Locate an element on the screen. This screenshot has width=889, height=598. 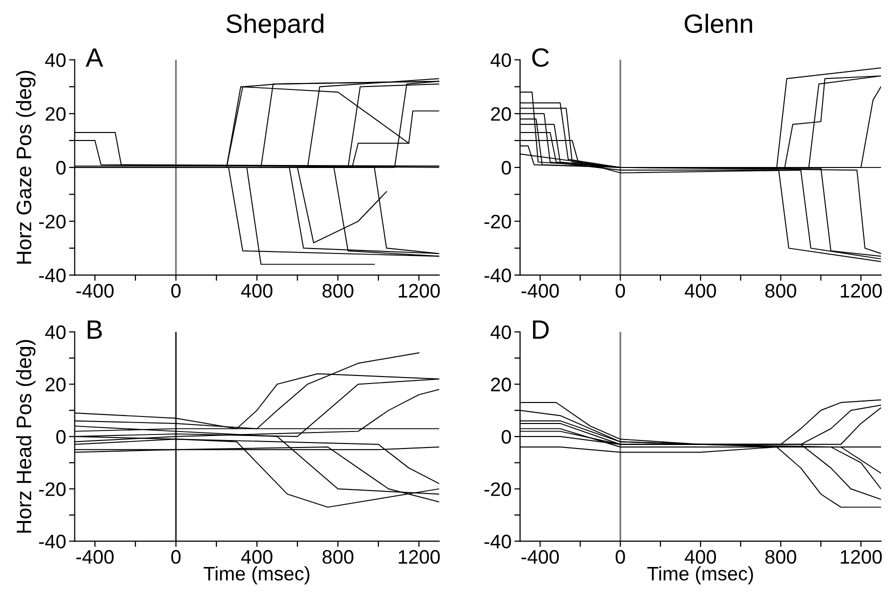
chart-title: Shepard is located at coordinates (275, 26).